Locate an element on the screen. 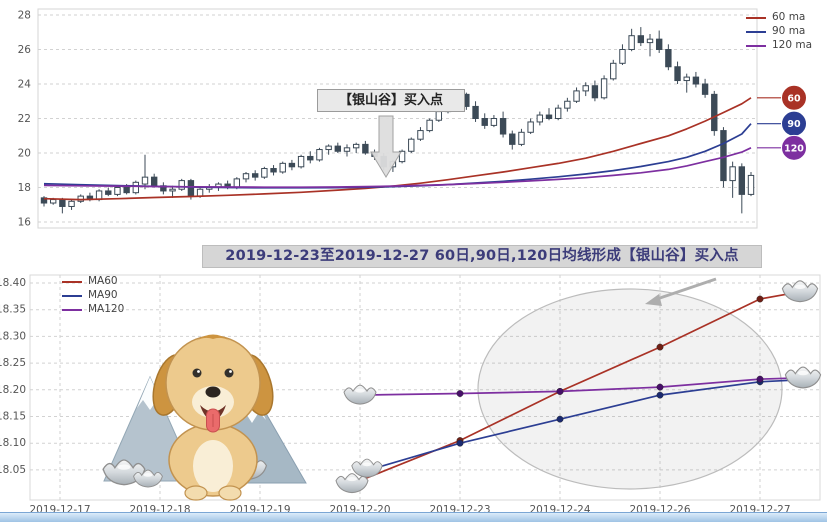  axis-tick-label: 20 is located at coordinates (24, 154).